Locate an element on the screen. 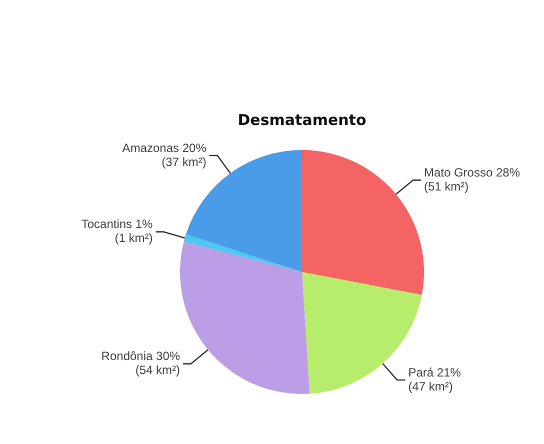  slice-label: Rondônia 30% (54 km²) is located at coordinates (140, 363).